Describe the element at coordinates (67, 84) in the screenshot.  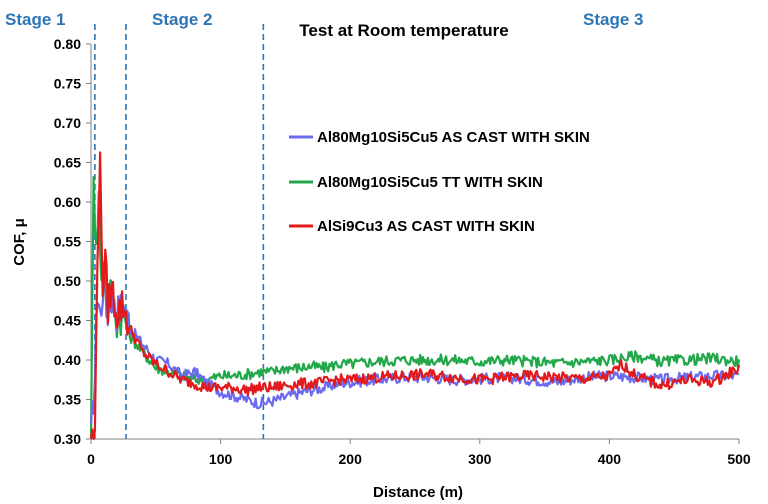
I see `y-tick-label: 0.75` at that location.